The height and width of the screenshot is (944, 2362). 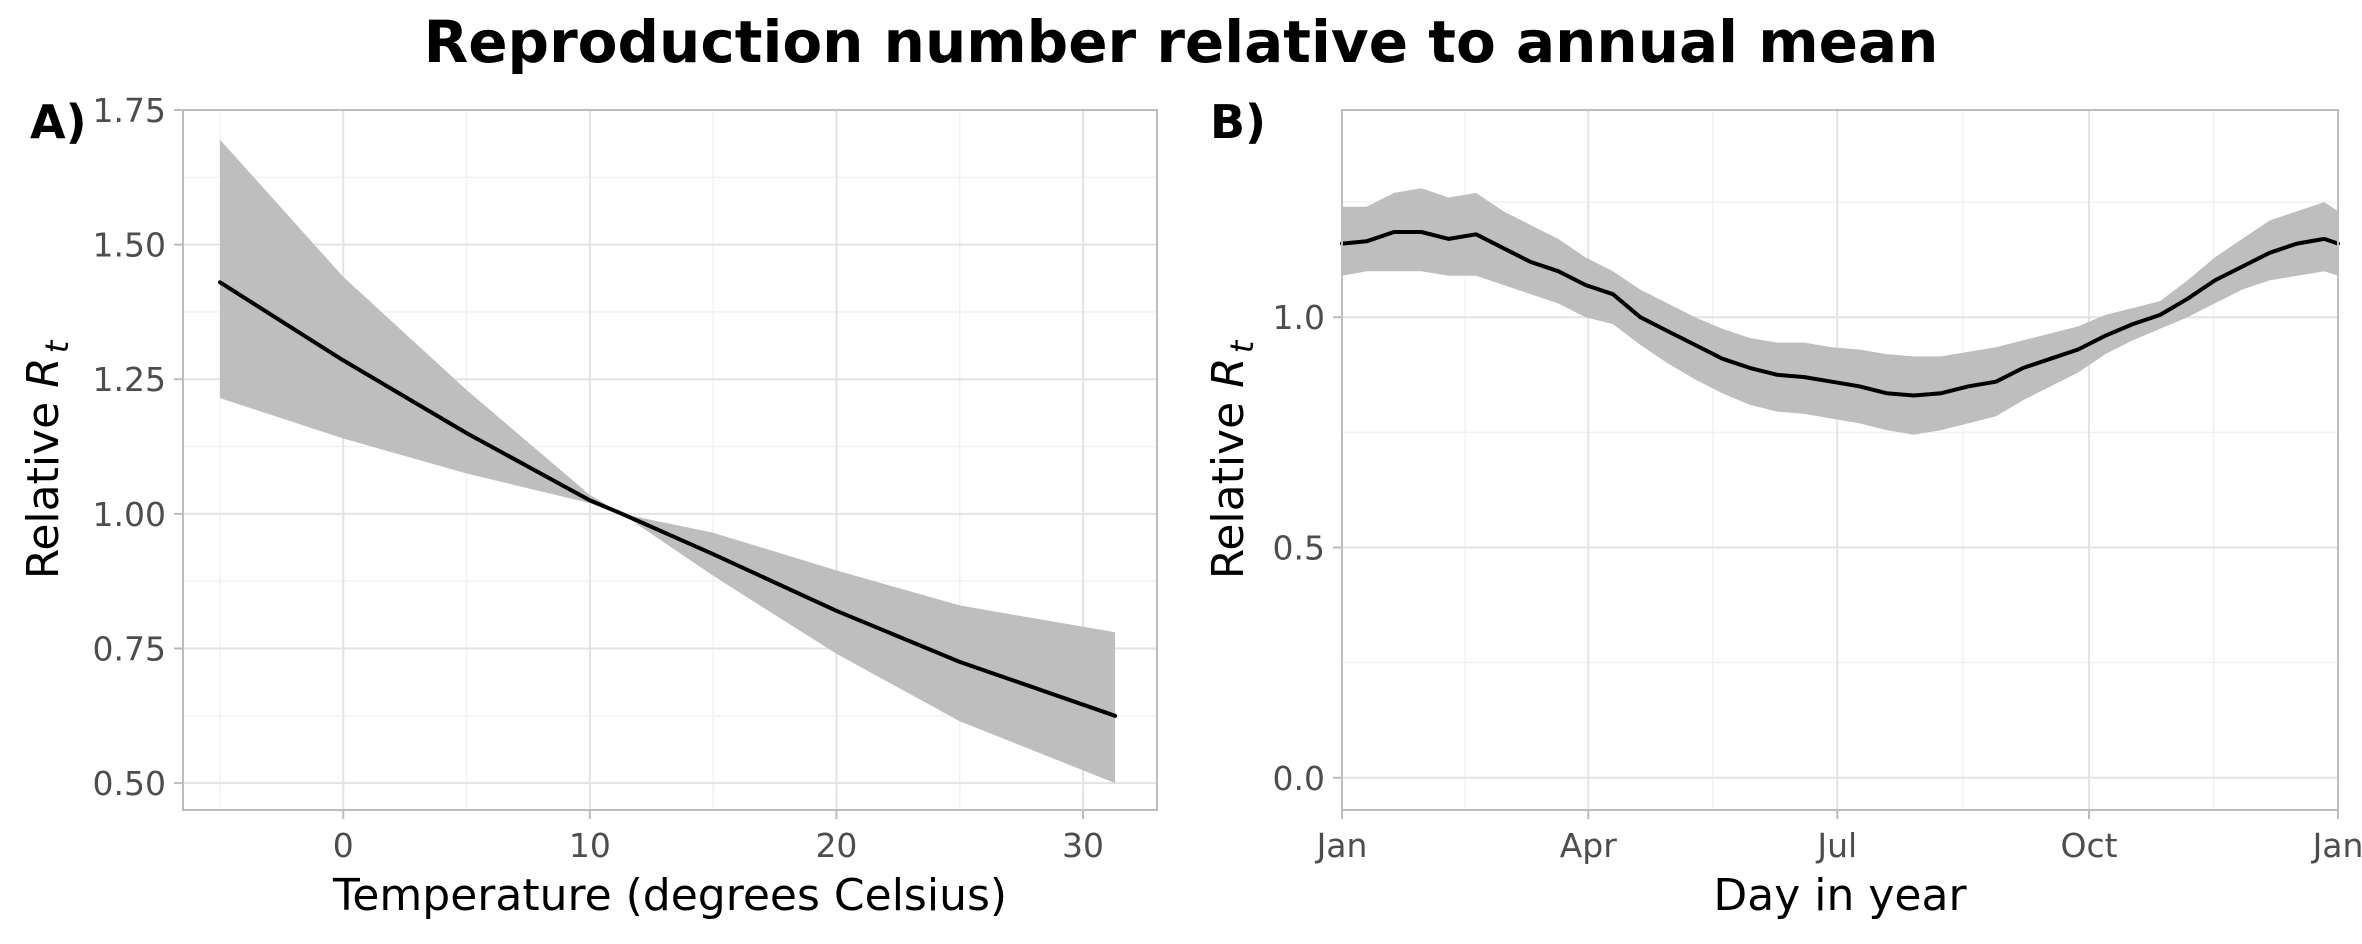 What do you see at coordinates (1238, 122) in the screenshot?
I see `panel-tag: B)` at bounding box center [1238, 122].